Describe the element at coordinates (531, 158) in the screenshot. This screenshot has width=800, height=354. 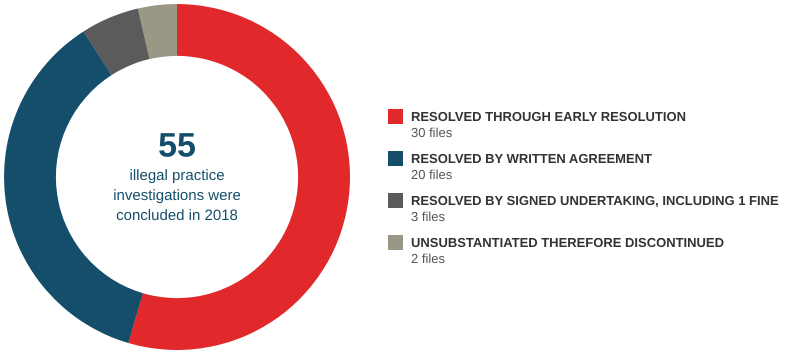
I see `legend-label: RESOLVED BY WRITTEN AGREEMENT` at that location.